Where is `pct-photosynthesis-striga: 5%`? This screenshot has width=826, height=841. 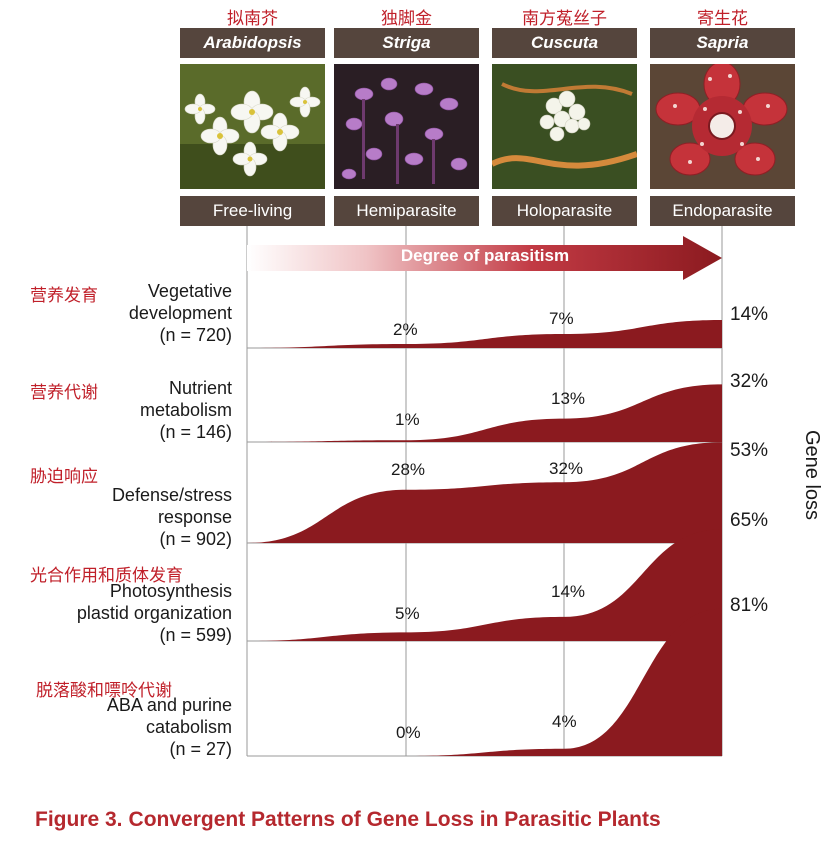 pct-photosynthesis-striga: 5% is located at coordinates (407, 613).